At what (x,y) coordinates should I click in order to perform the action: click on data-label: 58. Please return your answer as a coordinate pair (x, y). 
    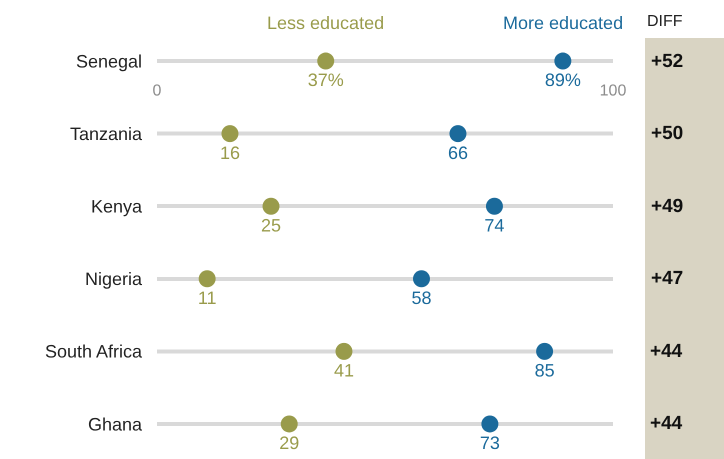
    Looking at the image, I should click on (421, 298).